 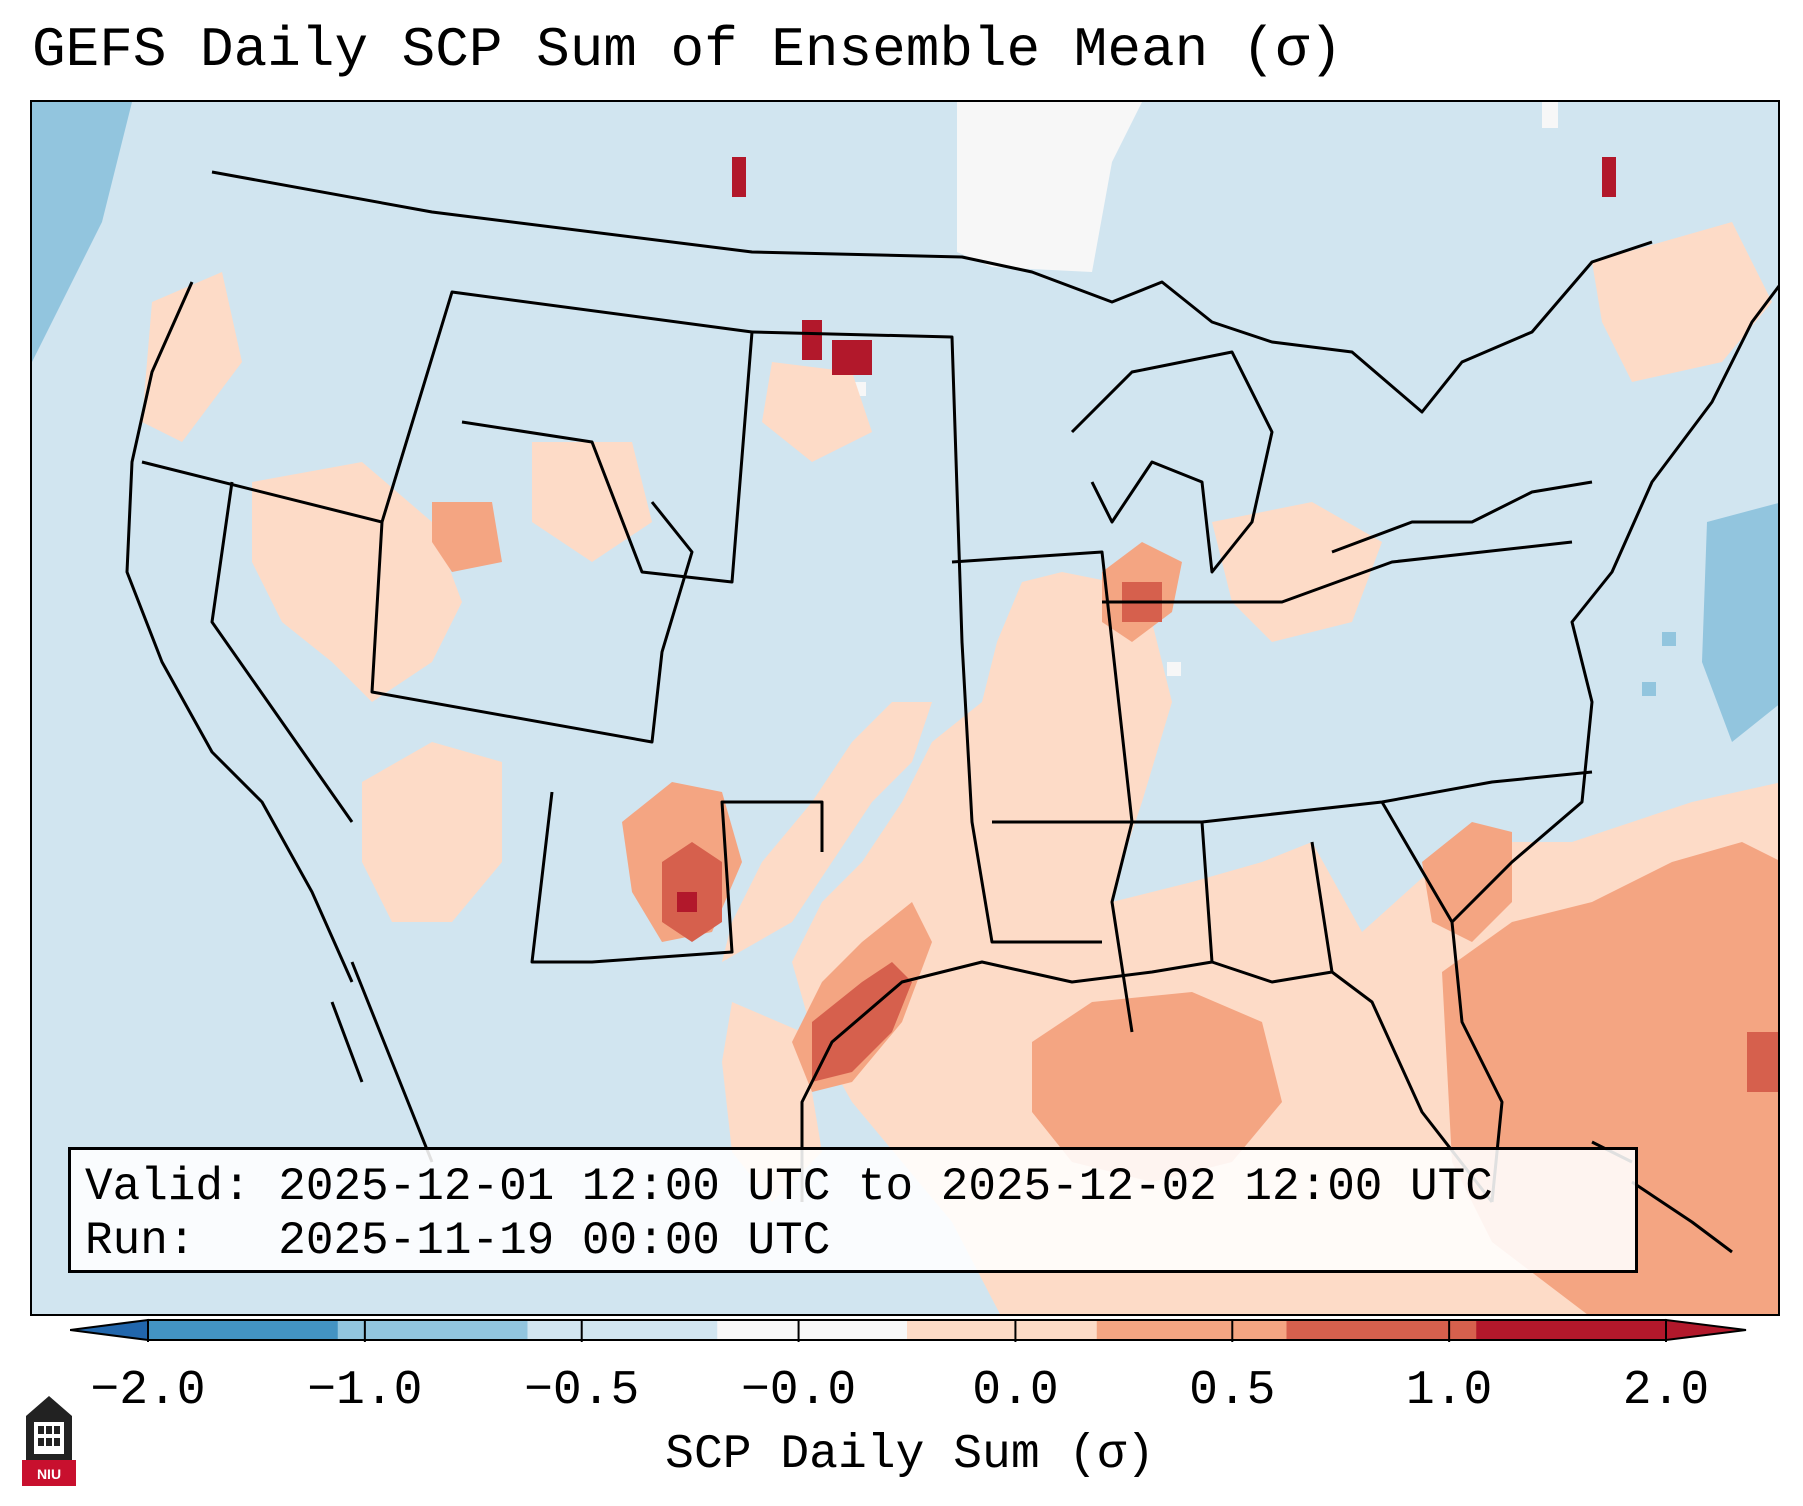 What do you see at coordinates (1347, 1087) in the screenshot?
I see `florida-positive-area` at bounding box center [1347, 1087].